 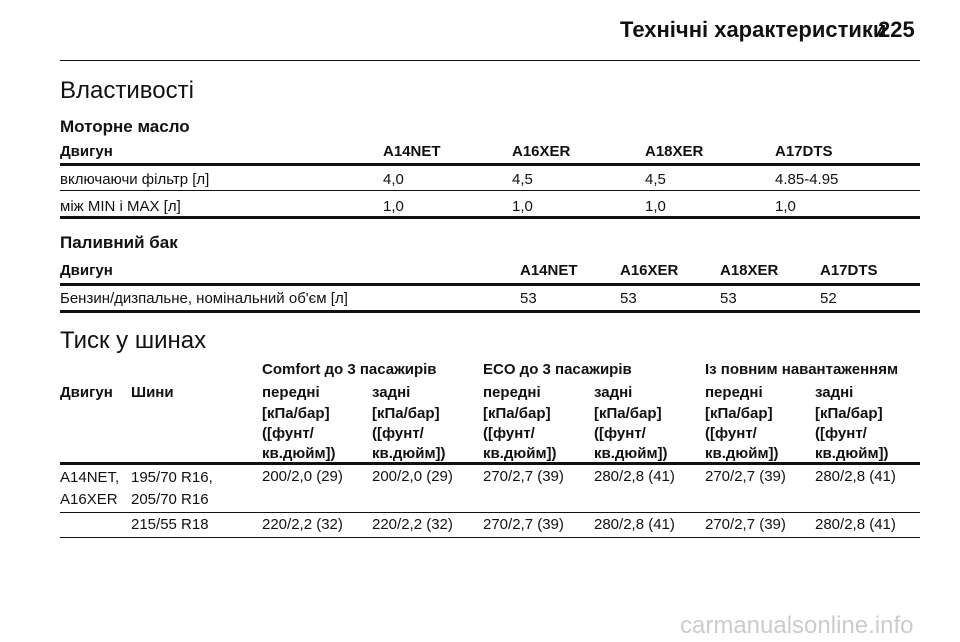 I want to click on table-title: Моторне масло, so click(x=125, y=126).